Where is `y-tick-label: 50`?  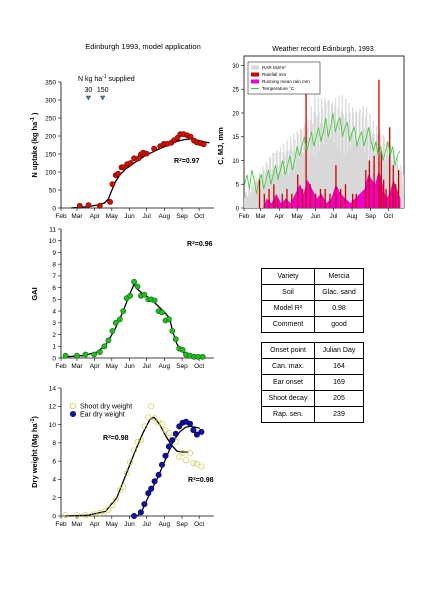
y-tick-label: 50 is located at coordinates (53, 190).